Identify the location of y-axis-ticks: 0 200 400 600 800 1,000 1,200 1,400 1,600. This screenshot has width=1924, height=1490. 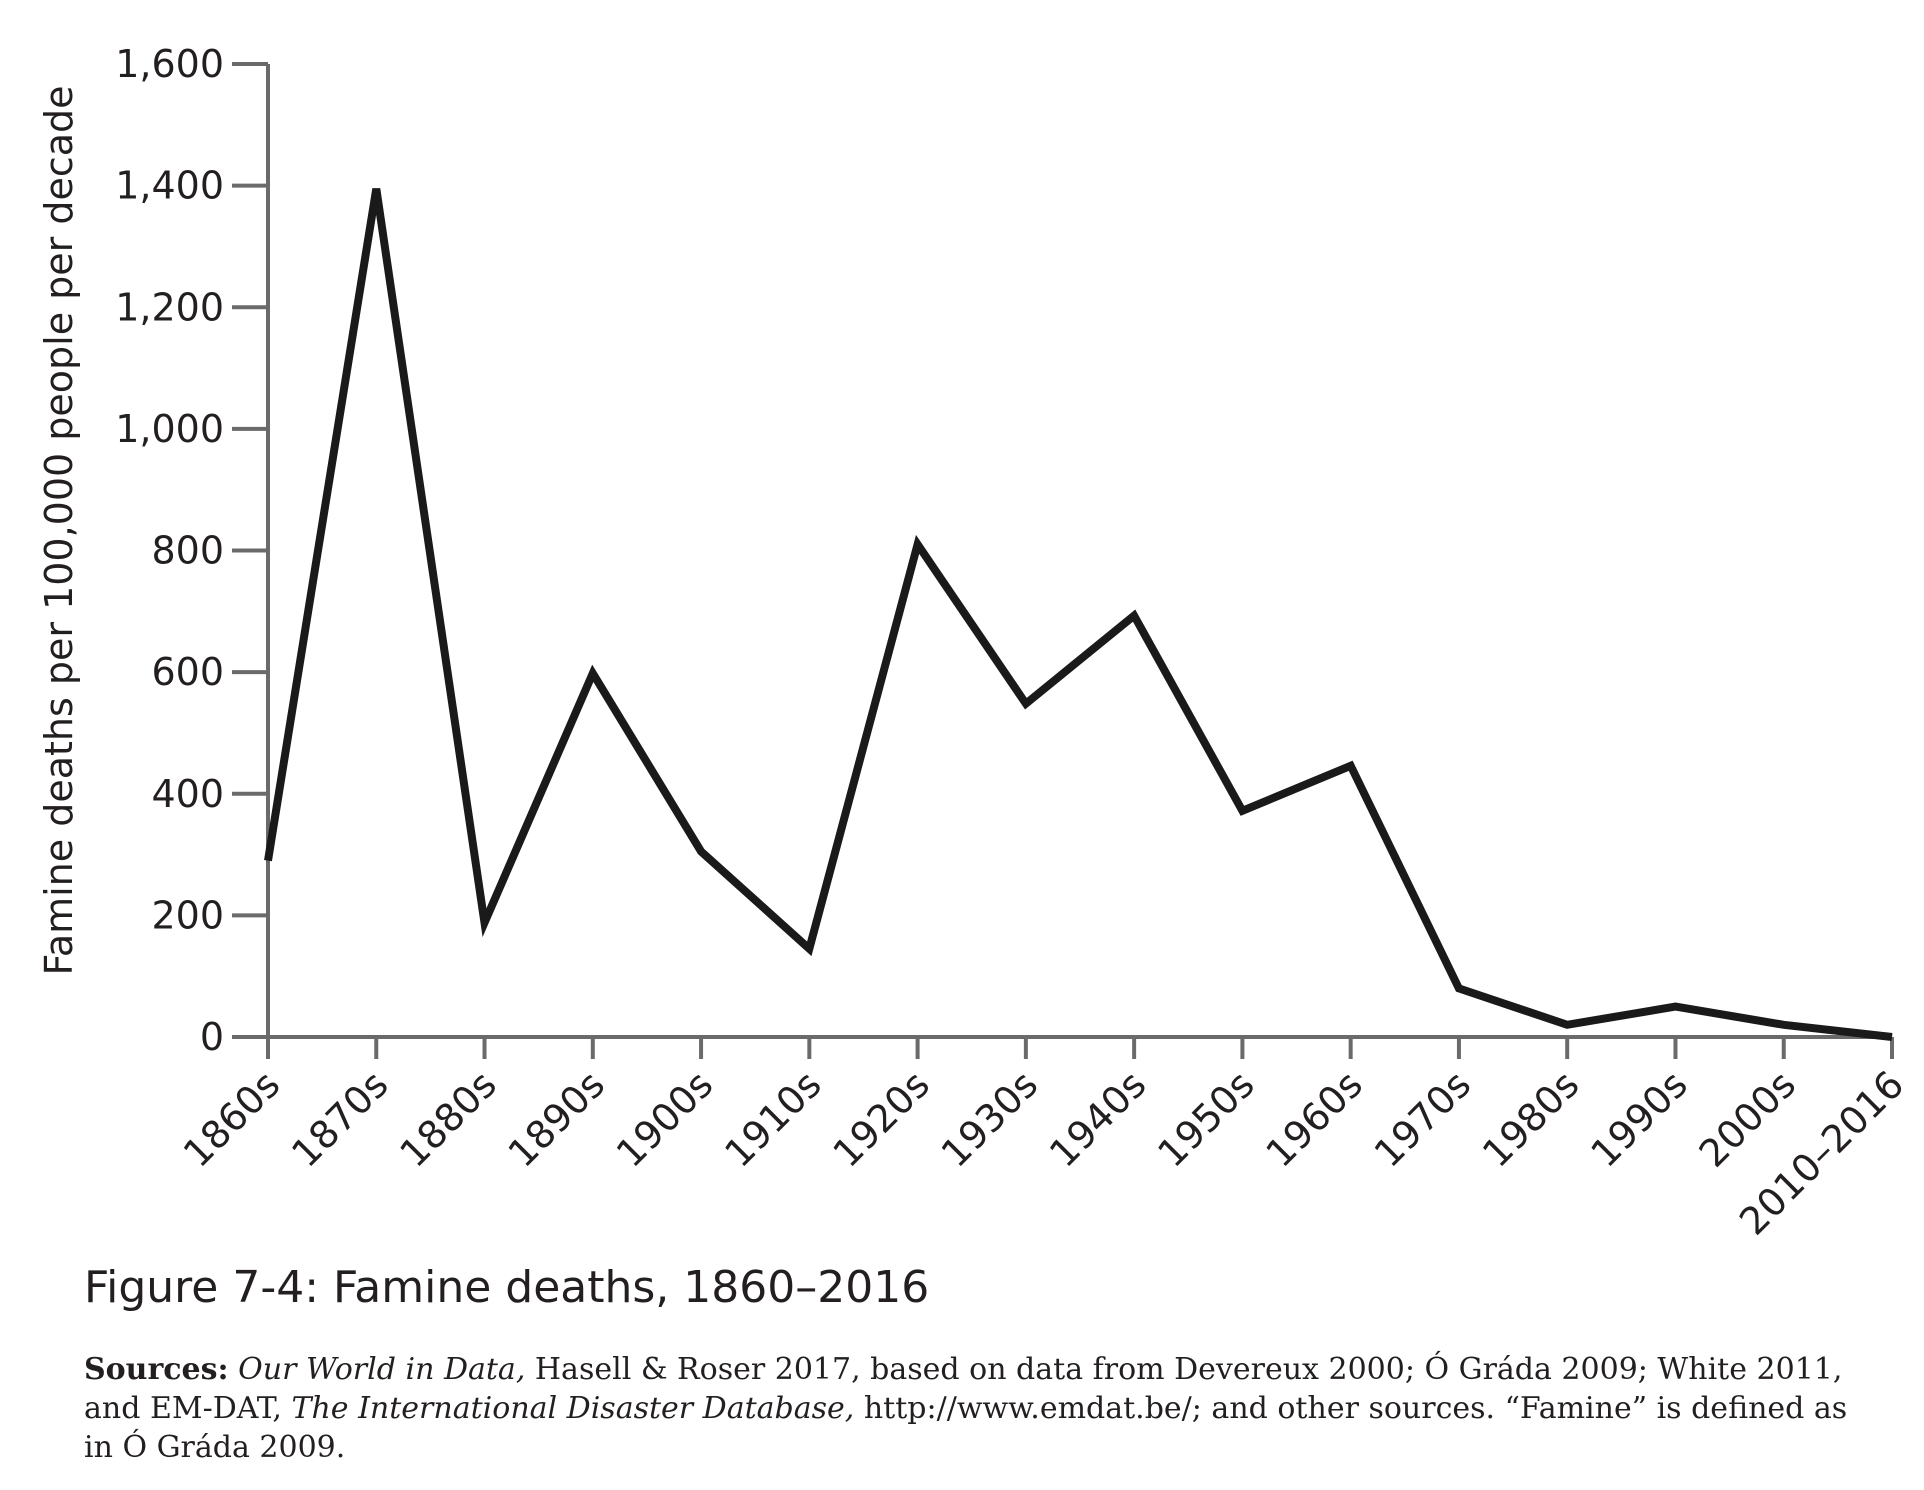
(191, 550).